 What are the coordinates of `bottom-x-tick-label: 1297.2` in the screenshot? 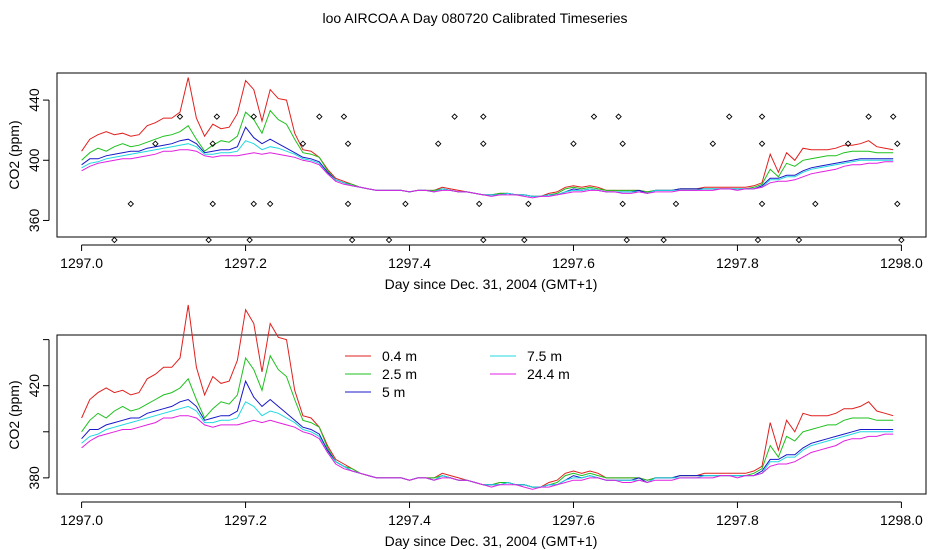 It's located at (245, 520).